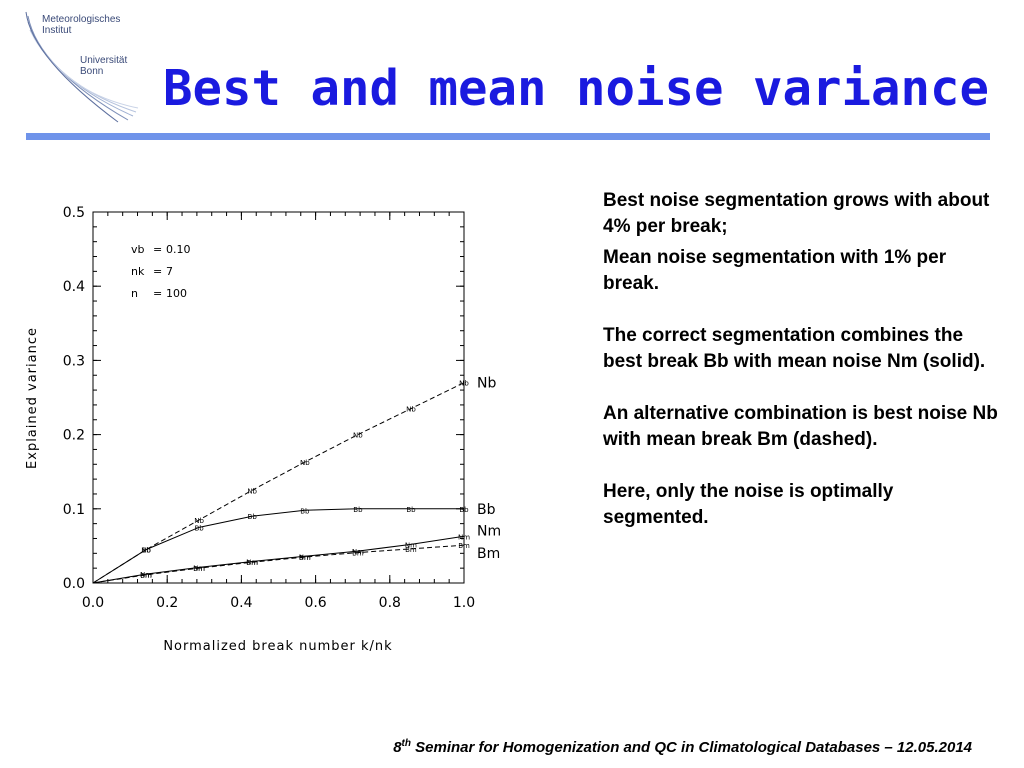 The width and height of the screenshot is (1024, 768). Describe the element at coordinates (486, 384) in the screenshot. I see `series-end-label-nb: Nb` at that location.